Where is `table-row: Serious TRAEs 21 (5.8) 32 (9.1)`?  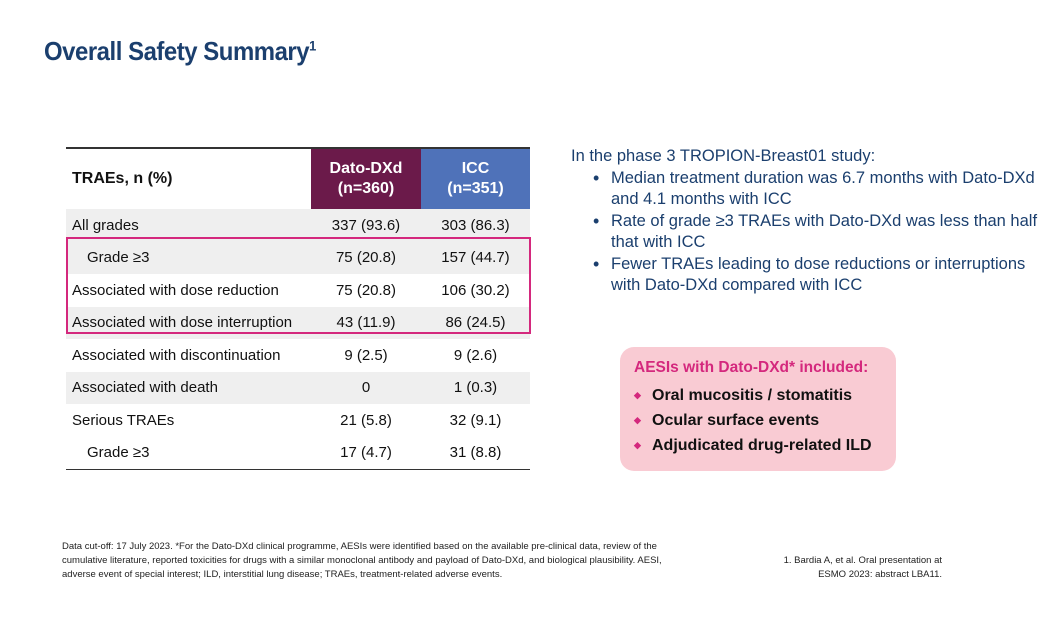
table-row: Serious TRAEs 21 (5.8) 32 (9.1) is located at coordinates (287, 420).